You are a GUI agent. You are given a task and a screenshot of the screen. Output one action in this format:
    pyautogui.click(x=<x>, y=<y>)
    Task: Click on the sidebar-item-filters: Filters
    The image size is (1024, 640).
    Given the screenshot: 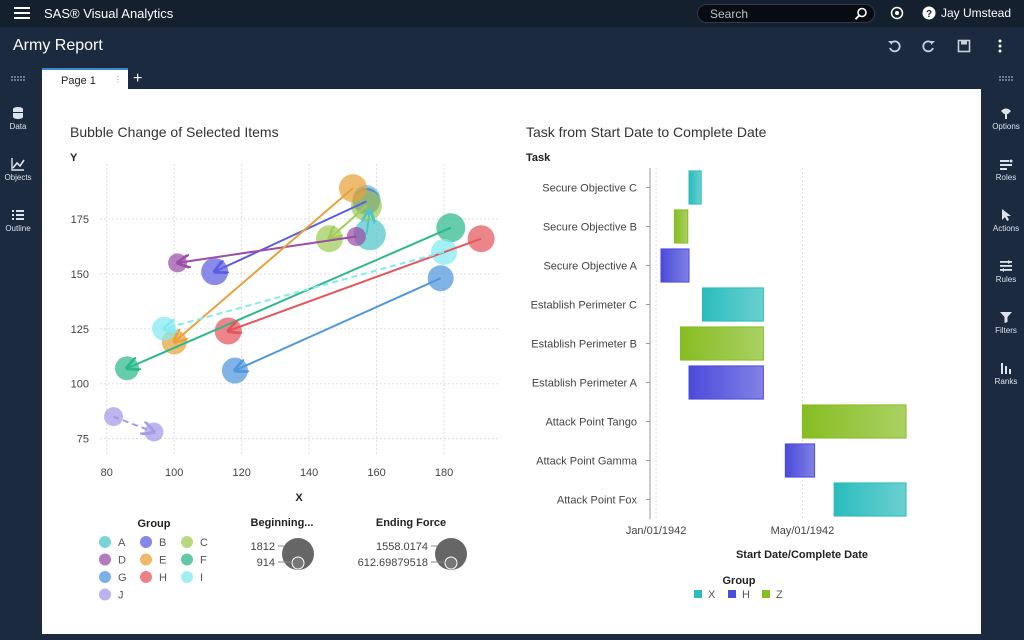 What is the action you would take?
    pyautogui.click(x=1006, y=330)
    